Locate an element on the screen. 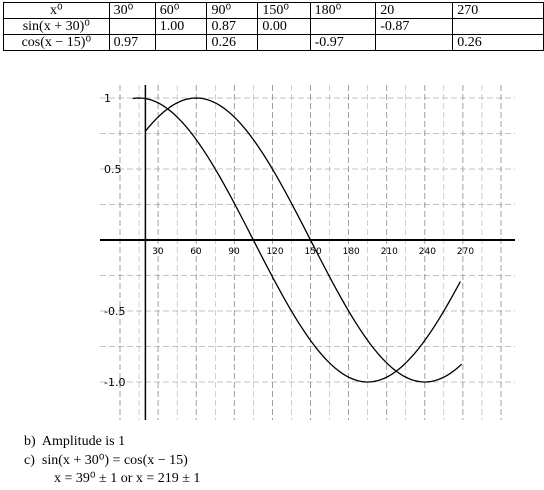  table-row: cos(x − 15)⁰ 0.97 0.26 -0.97 0.26 is located at coordinates (273, 42).